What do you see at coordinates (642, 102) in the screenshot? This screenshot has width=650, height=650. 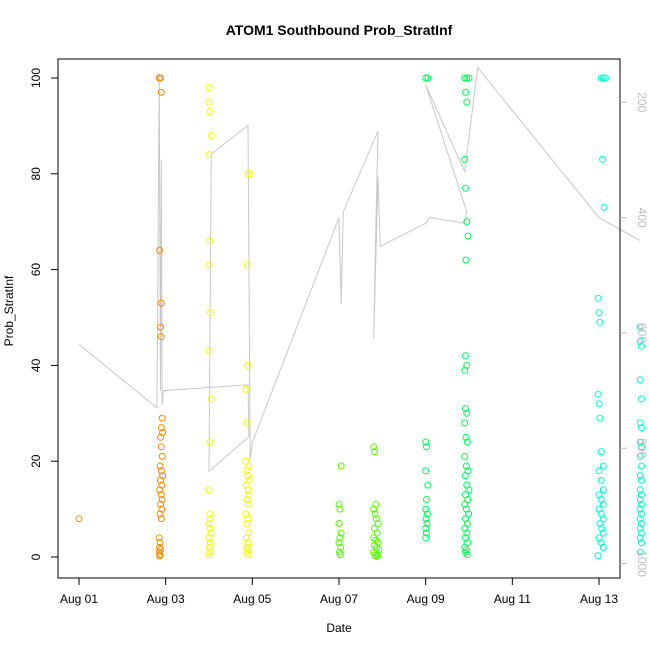 I see `y2-tick-label: 200` at bounding box center [642, 102].